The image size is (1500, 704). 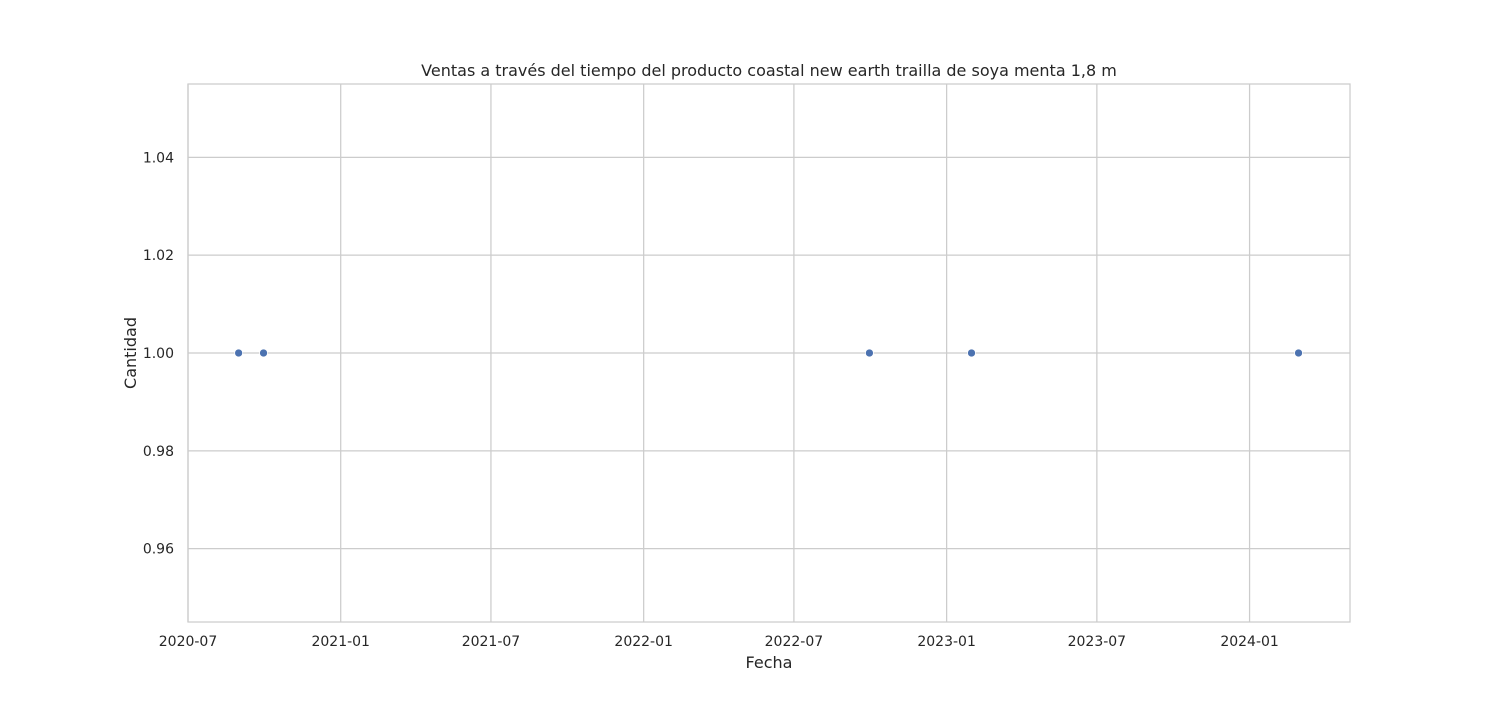 I want to click on y-tick-labels: 0.96 0.98 1.00 1.02 1.04, so click(x=158, y=353).